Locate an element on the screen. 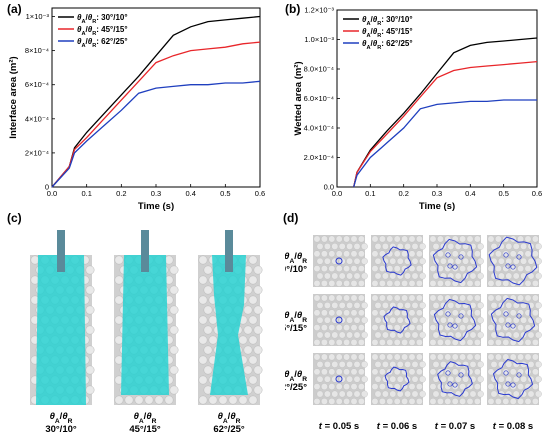  x-tick-label: 0.1 is located at coordinates (86, 193).